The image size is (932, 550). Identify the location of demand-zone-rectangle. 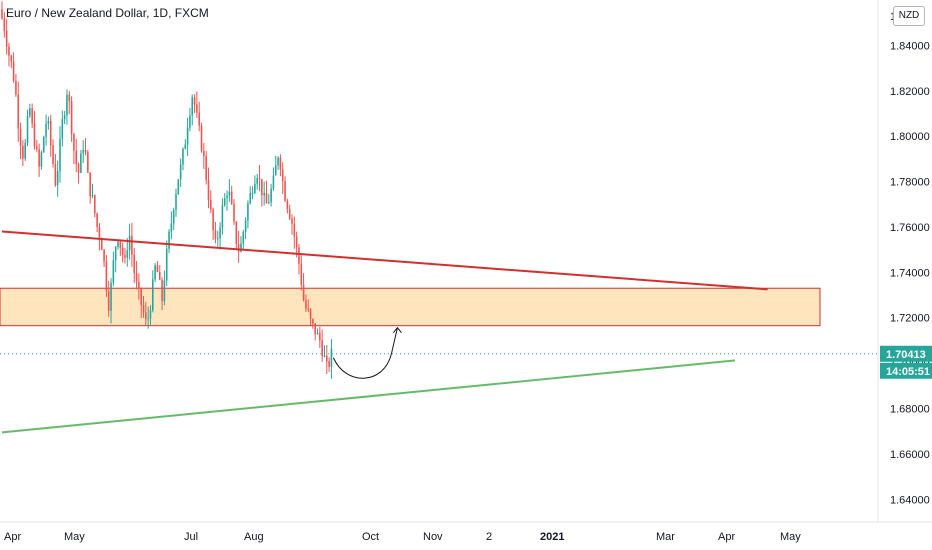
(410, 307).